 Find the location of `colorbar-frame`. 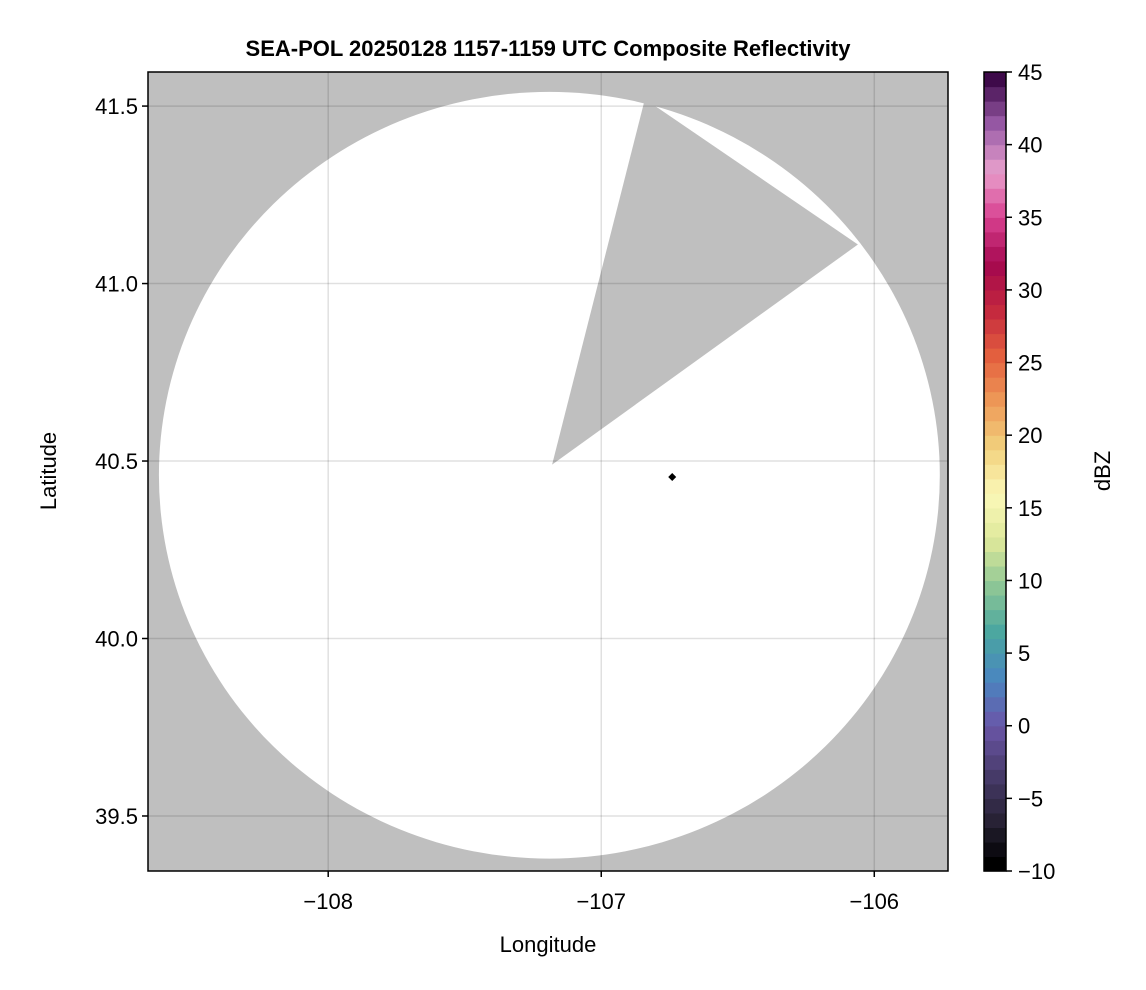

colorbar-frame is located at coordinates (995, 471).